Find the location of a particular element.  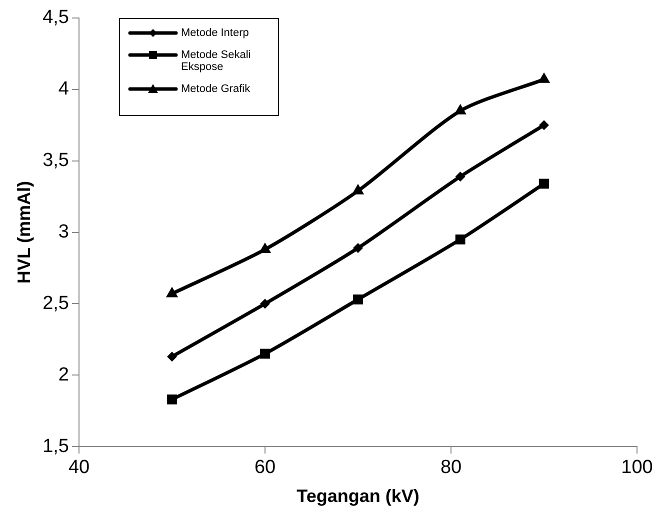

x-tick-label: 40 is located at coordinates (79, 467).